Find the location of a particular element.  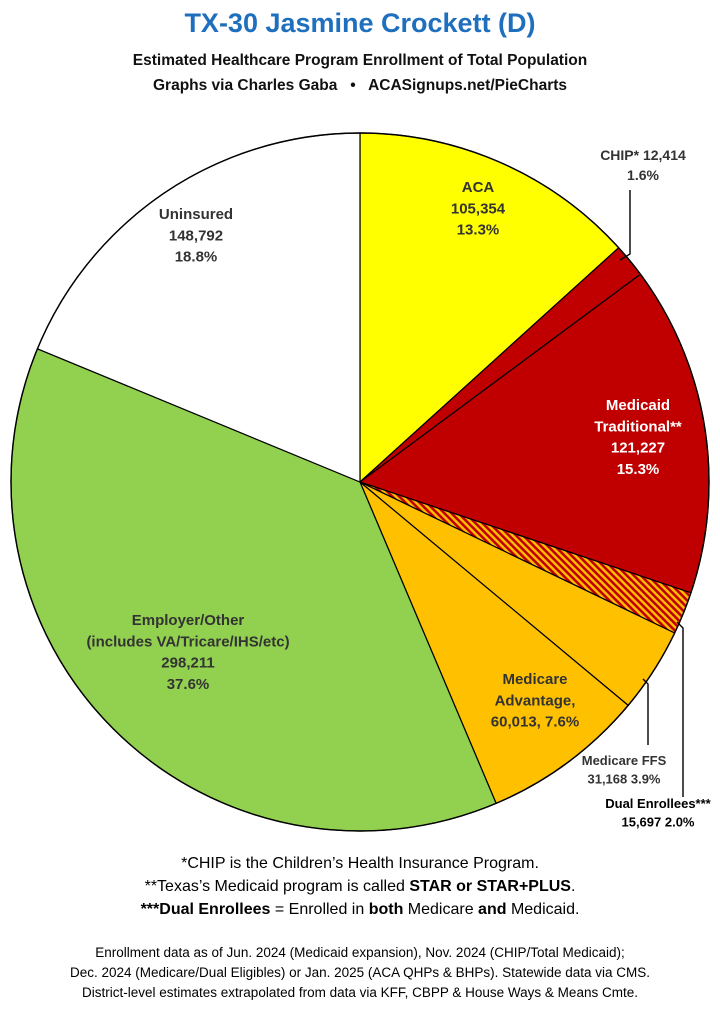

footnote-dual-and: and is located at coordinates (492, 909).